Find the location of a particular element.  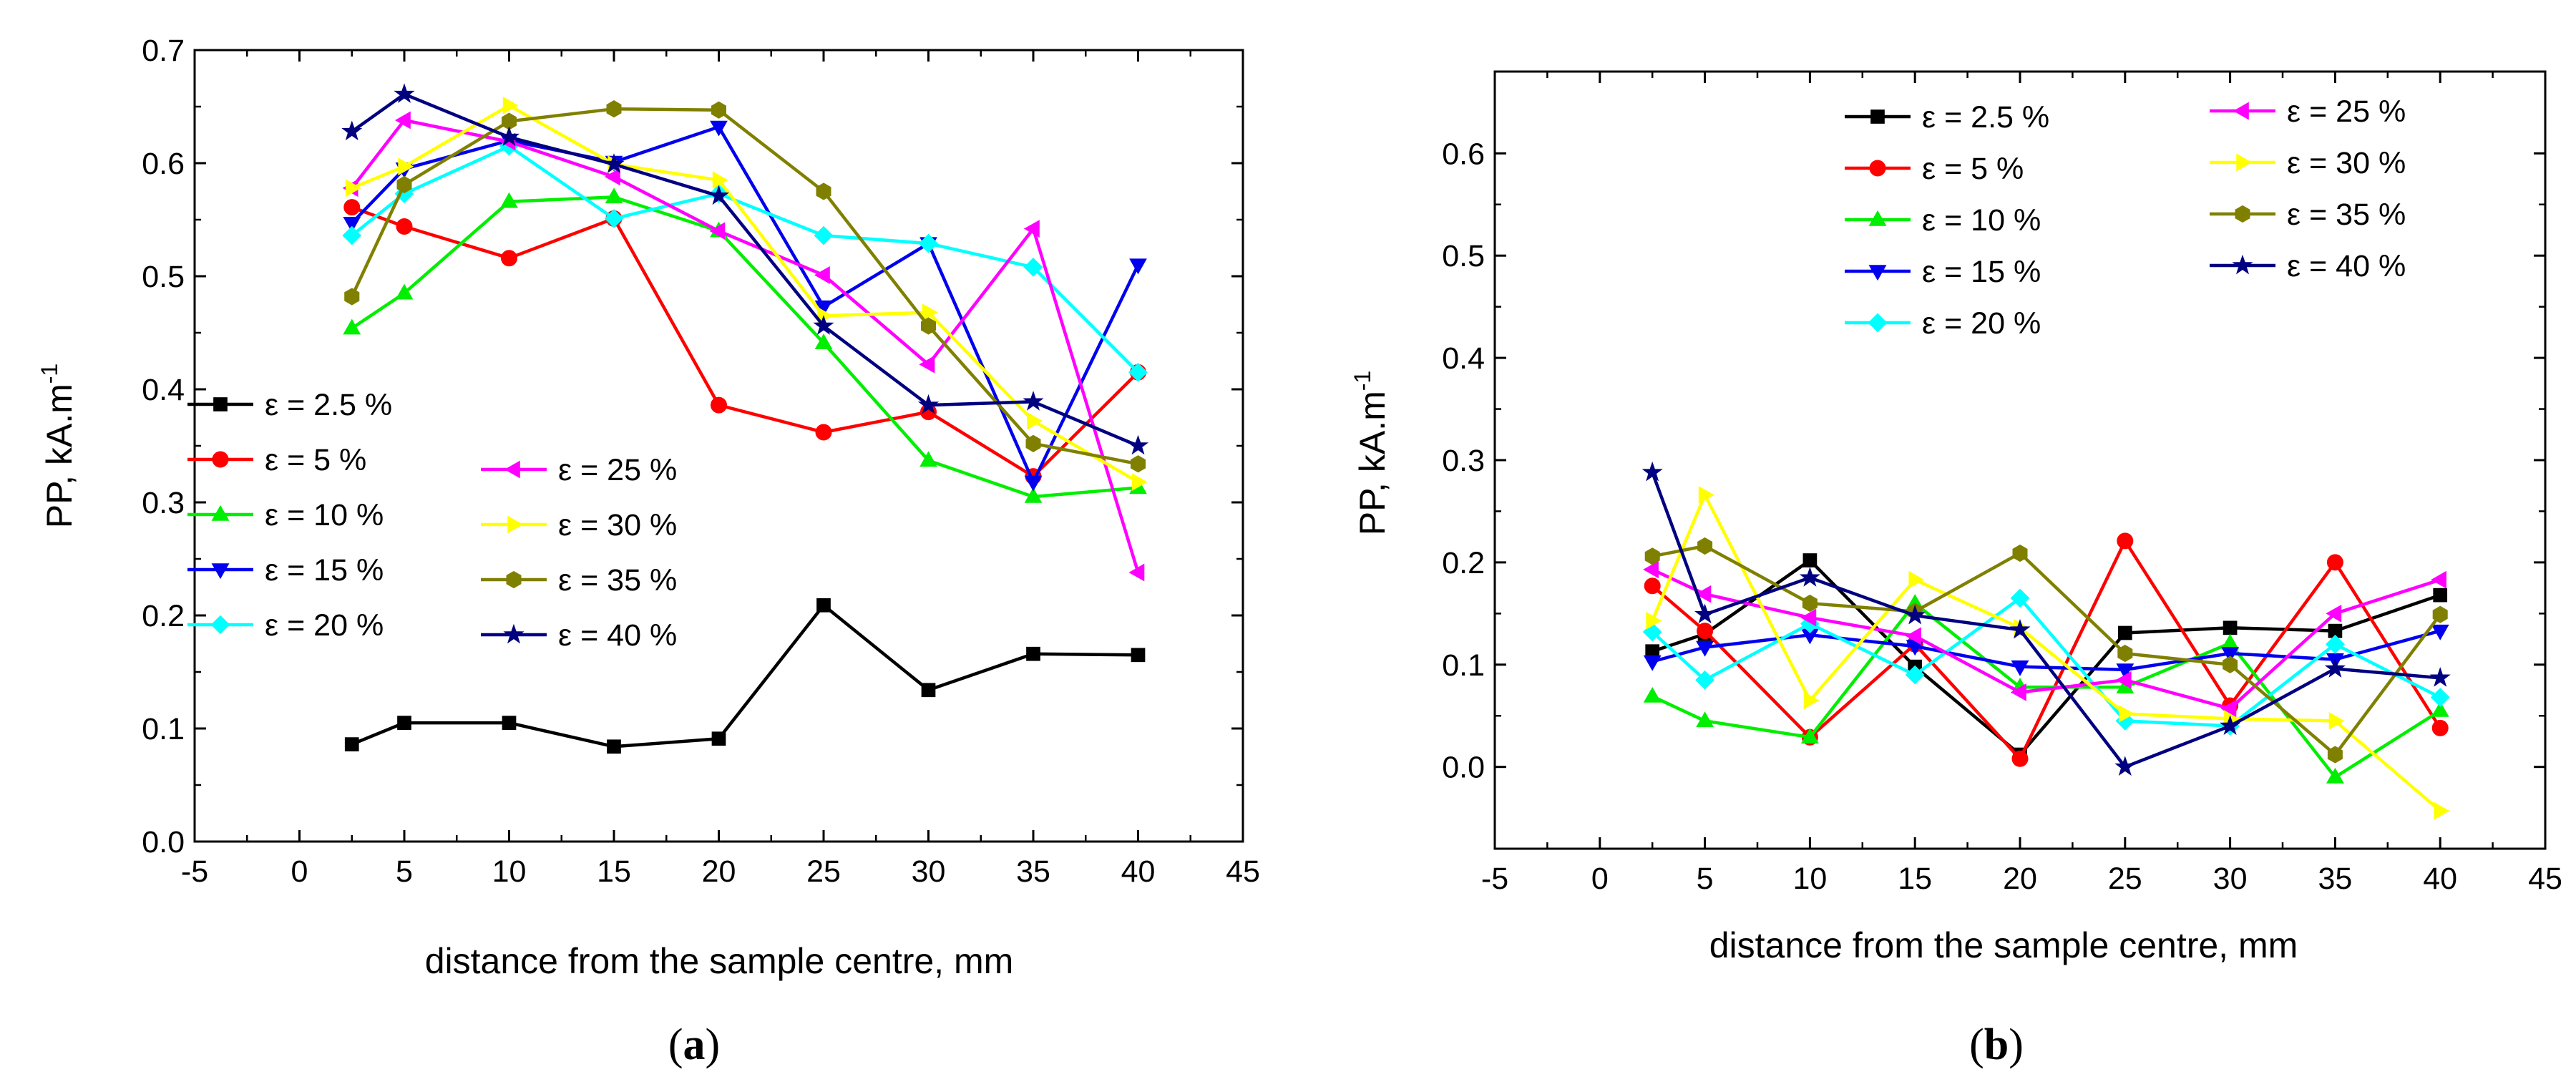

panel-letter: a is located at coordinates (694, 1044).